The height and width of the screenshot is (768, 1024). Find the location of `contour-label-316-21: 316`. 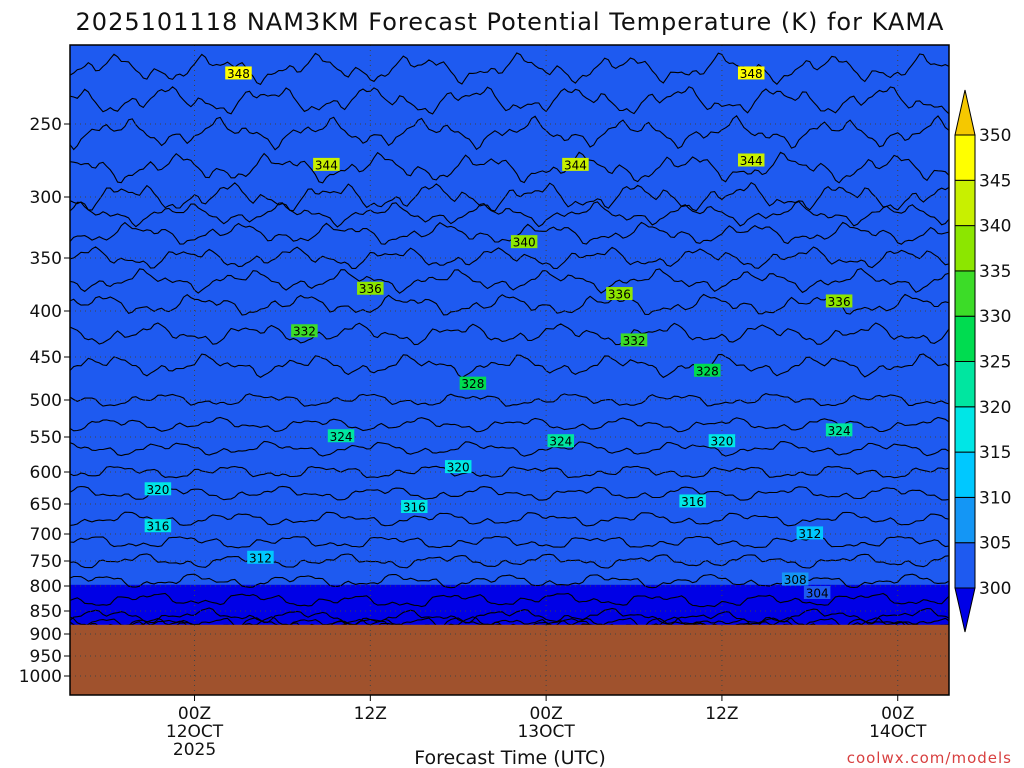

contour-label-316-21: 316 is located at coordinates (157, 527).